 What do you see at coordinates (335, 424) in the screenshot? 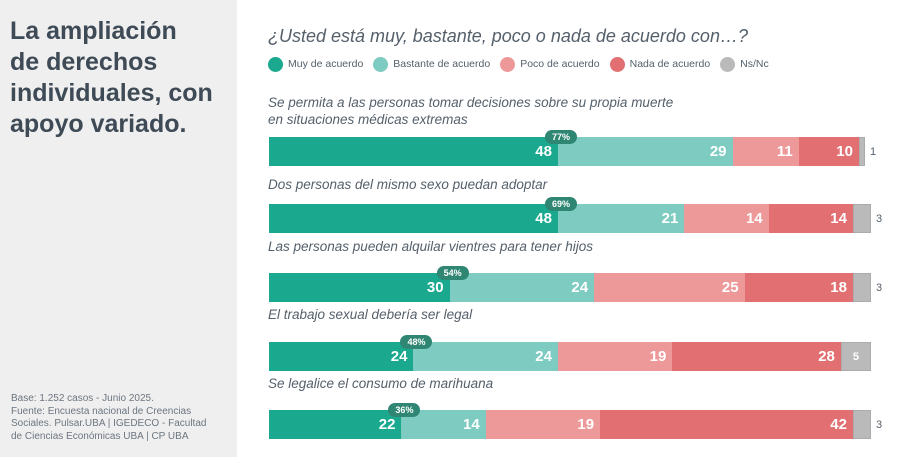
I see `bar-segment-muy: 22` at bounding box center [335, 424].